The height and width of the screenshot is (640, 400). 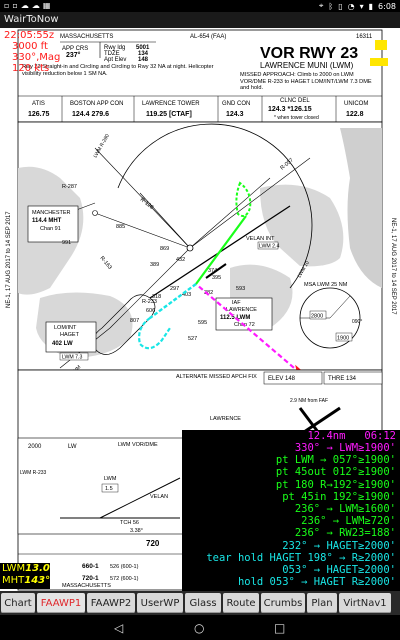 I want to click on nav-step-row: 232° → HAGET≥2000', so click(x=339, y=545).